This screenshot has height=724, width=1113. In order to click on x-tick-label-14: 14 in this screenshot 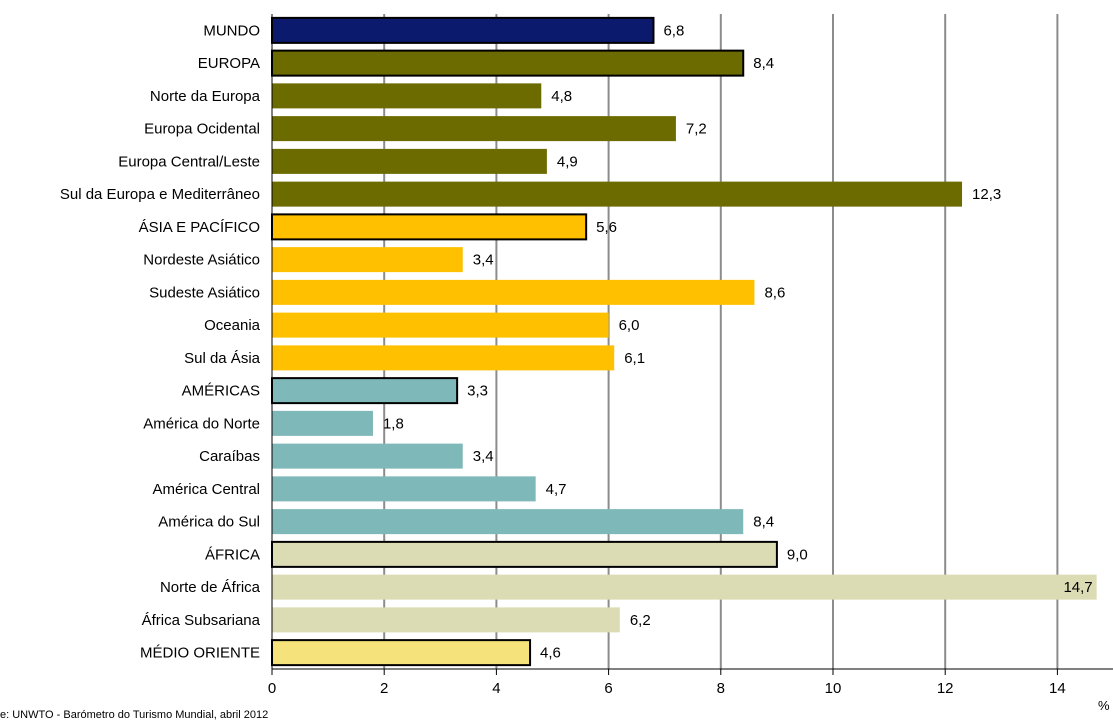, I will do `click(1057, 688)`.